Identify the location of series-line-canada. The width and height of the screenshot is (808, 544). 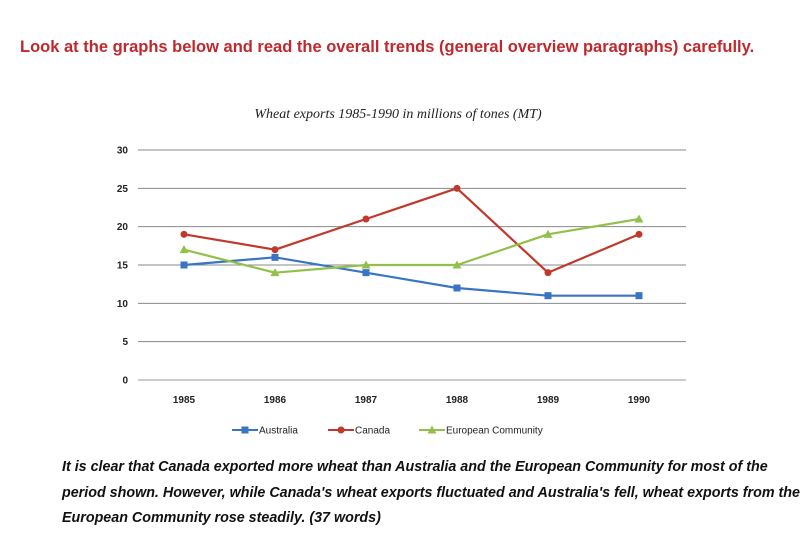
(411, 230).